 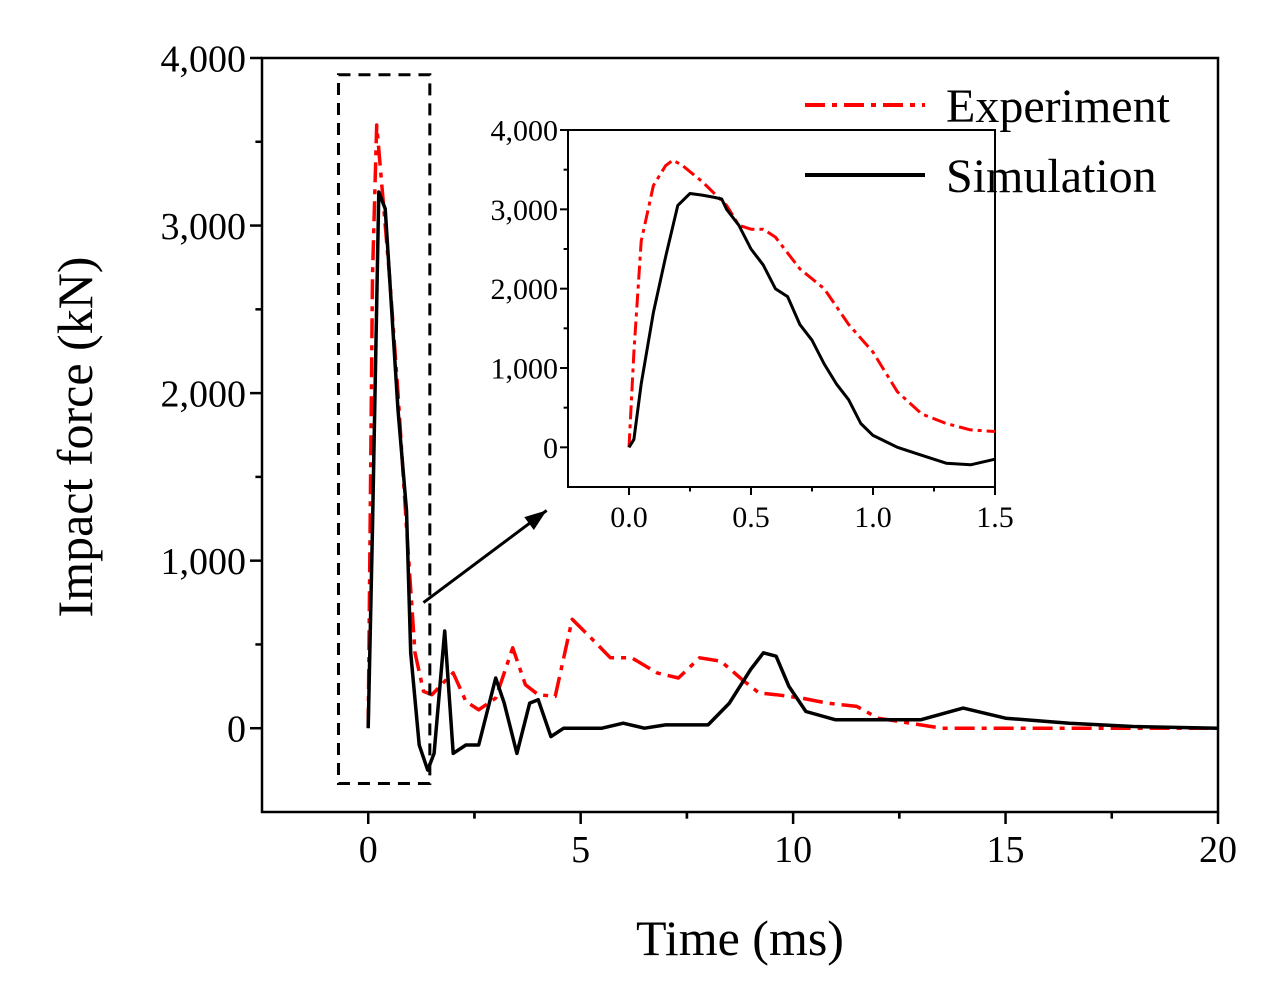 What do you see at coordinates (988, 141) in the screenshot?
I see `legend: Experiment Simulation` at bounding box center [988, 141].